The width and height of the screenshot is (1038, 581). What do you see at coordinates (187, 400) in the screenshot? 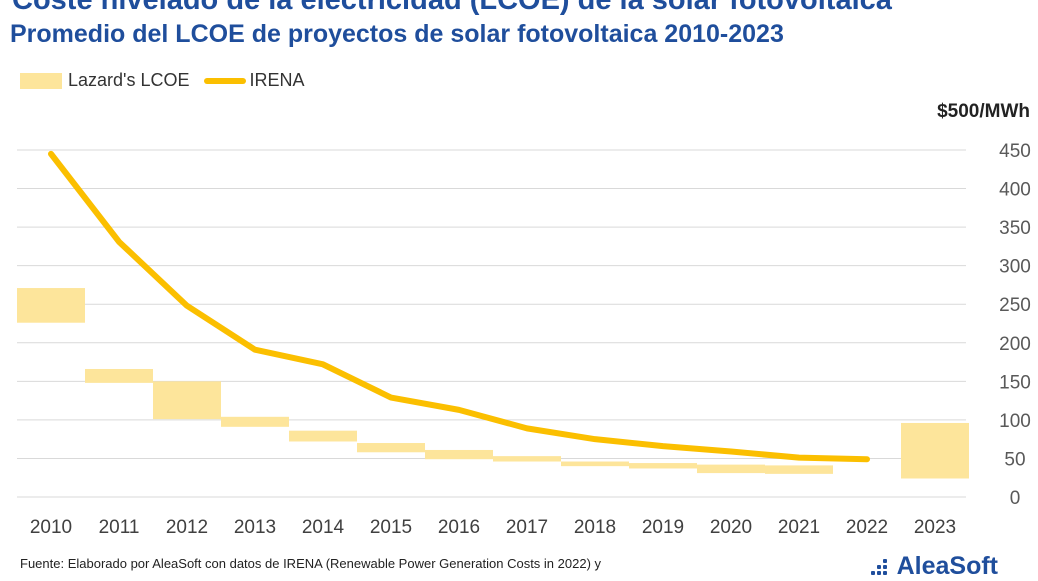
I see `lazard-bar-2012` at bounding box center [187, 400].